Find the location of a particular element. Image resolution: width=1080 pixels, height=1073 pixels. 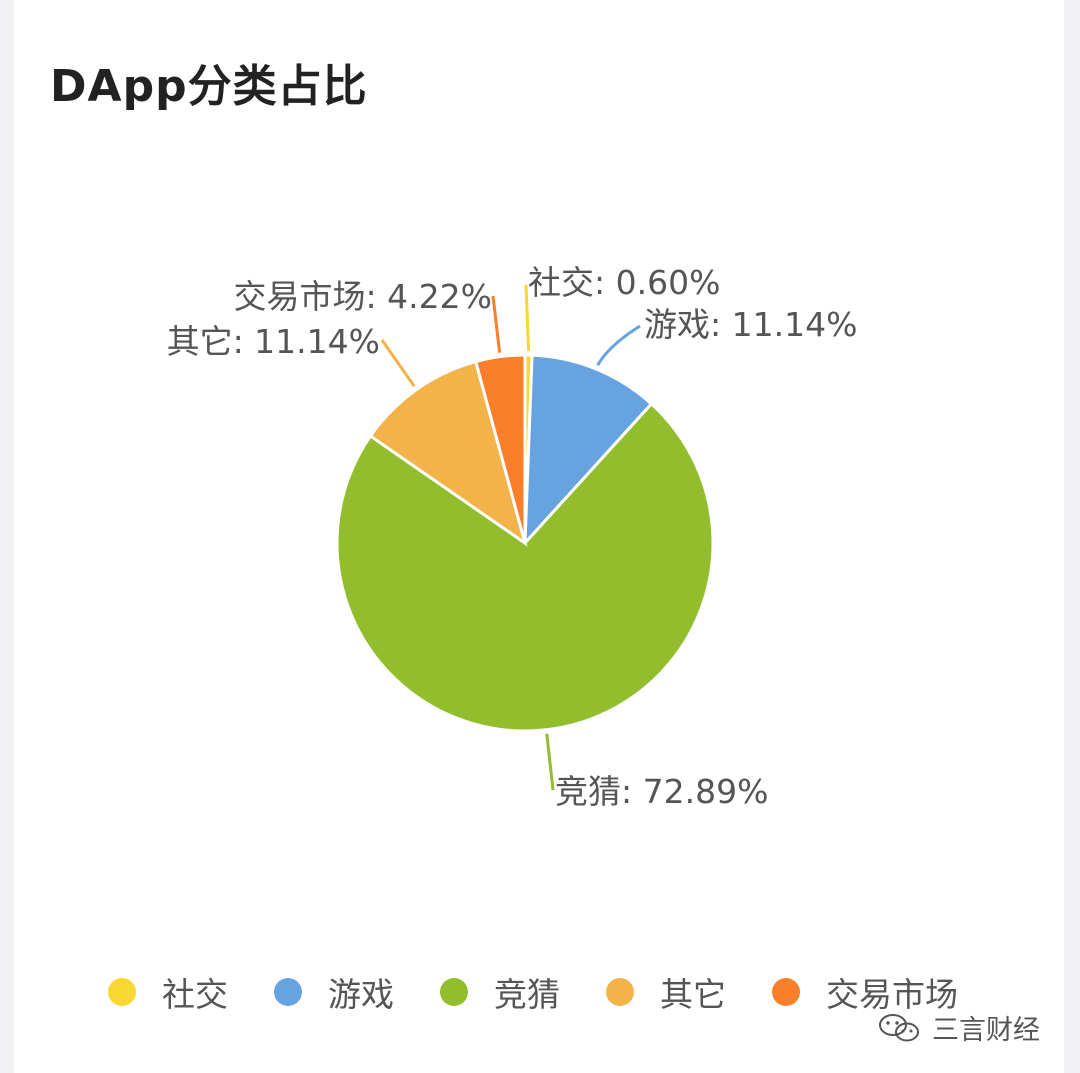

chart-legend: 社交 游戏 竞猜 其它 交易市场 is located at coordinates (556, 992).